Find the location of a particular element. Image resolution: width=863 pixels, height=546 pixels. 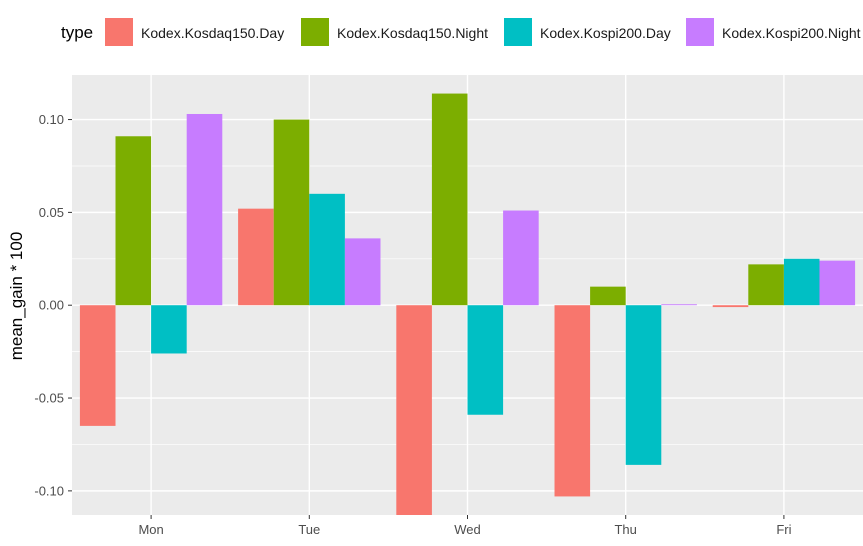

x-axis: Mon Tue Wed Thu Fri is located at coordinates (465, 526).